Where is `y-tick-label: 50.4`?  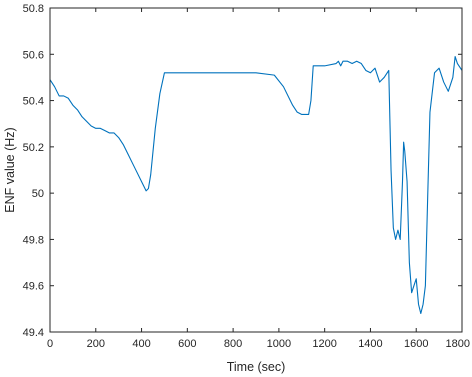
y-tick-label: 50.4 is located at coordinates (33, 102).